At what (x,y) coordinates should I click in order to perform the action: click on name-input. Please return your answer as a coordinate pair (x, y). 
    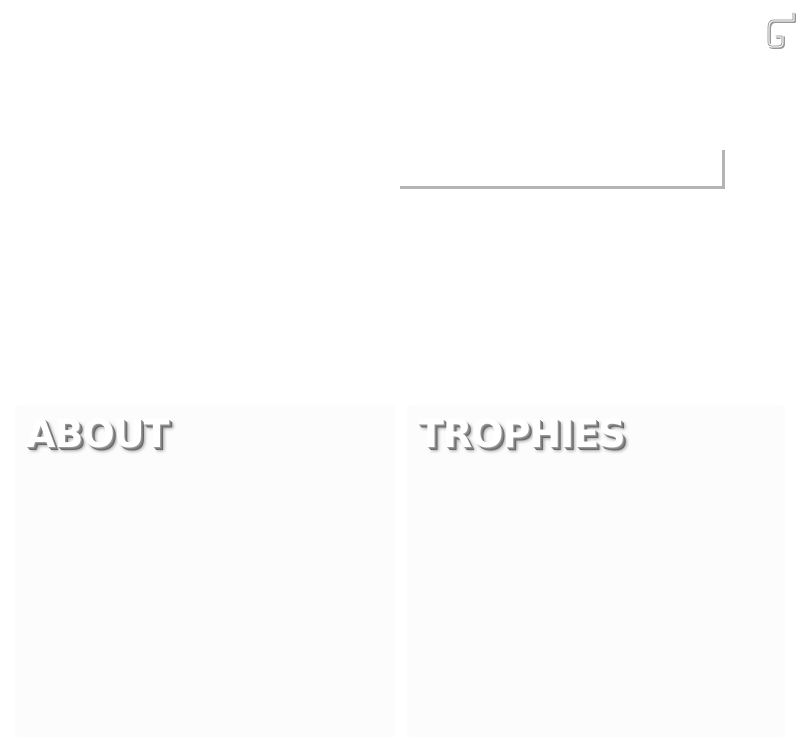
    Looking at the image, I should click on (561, 168).